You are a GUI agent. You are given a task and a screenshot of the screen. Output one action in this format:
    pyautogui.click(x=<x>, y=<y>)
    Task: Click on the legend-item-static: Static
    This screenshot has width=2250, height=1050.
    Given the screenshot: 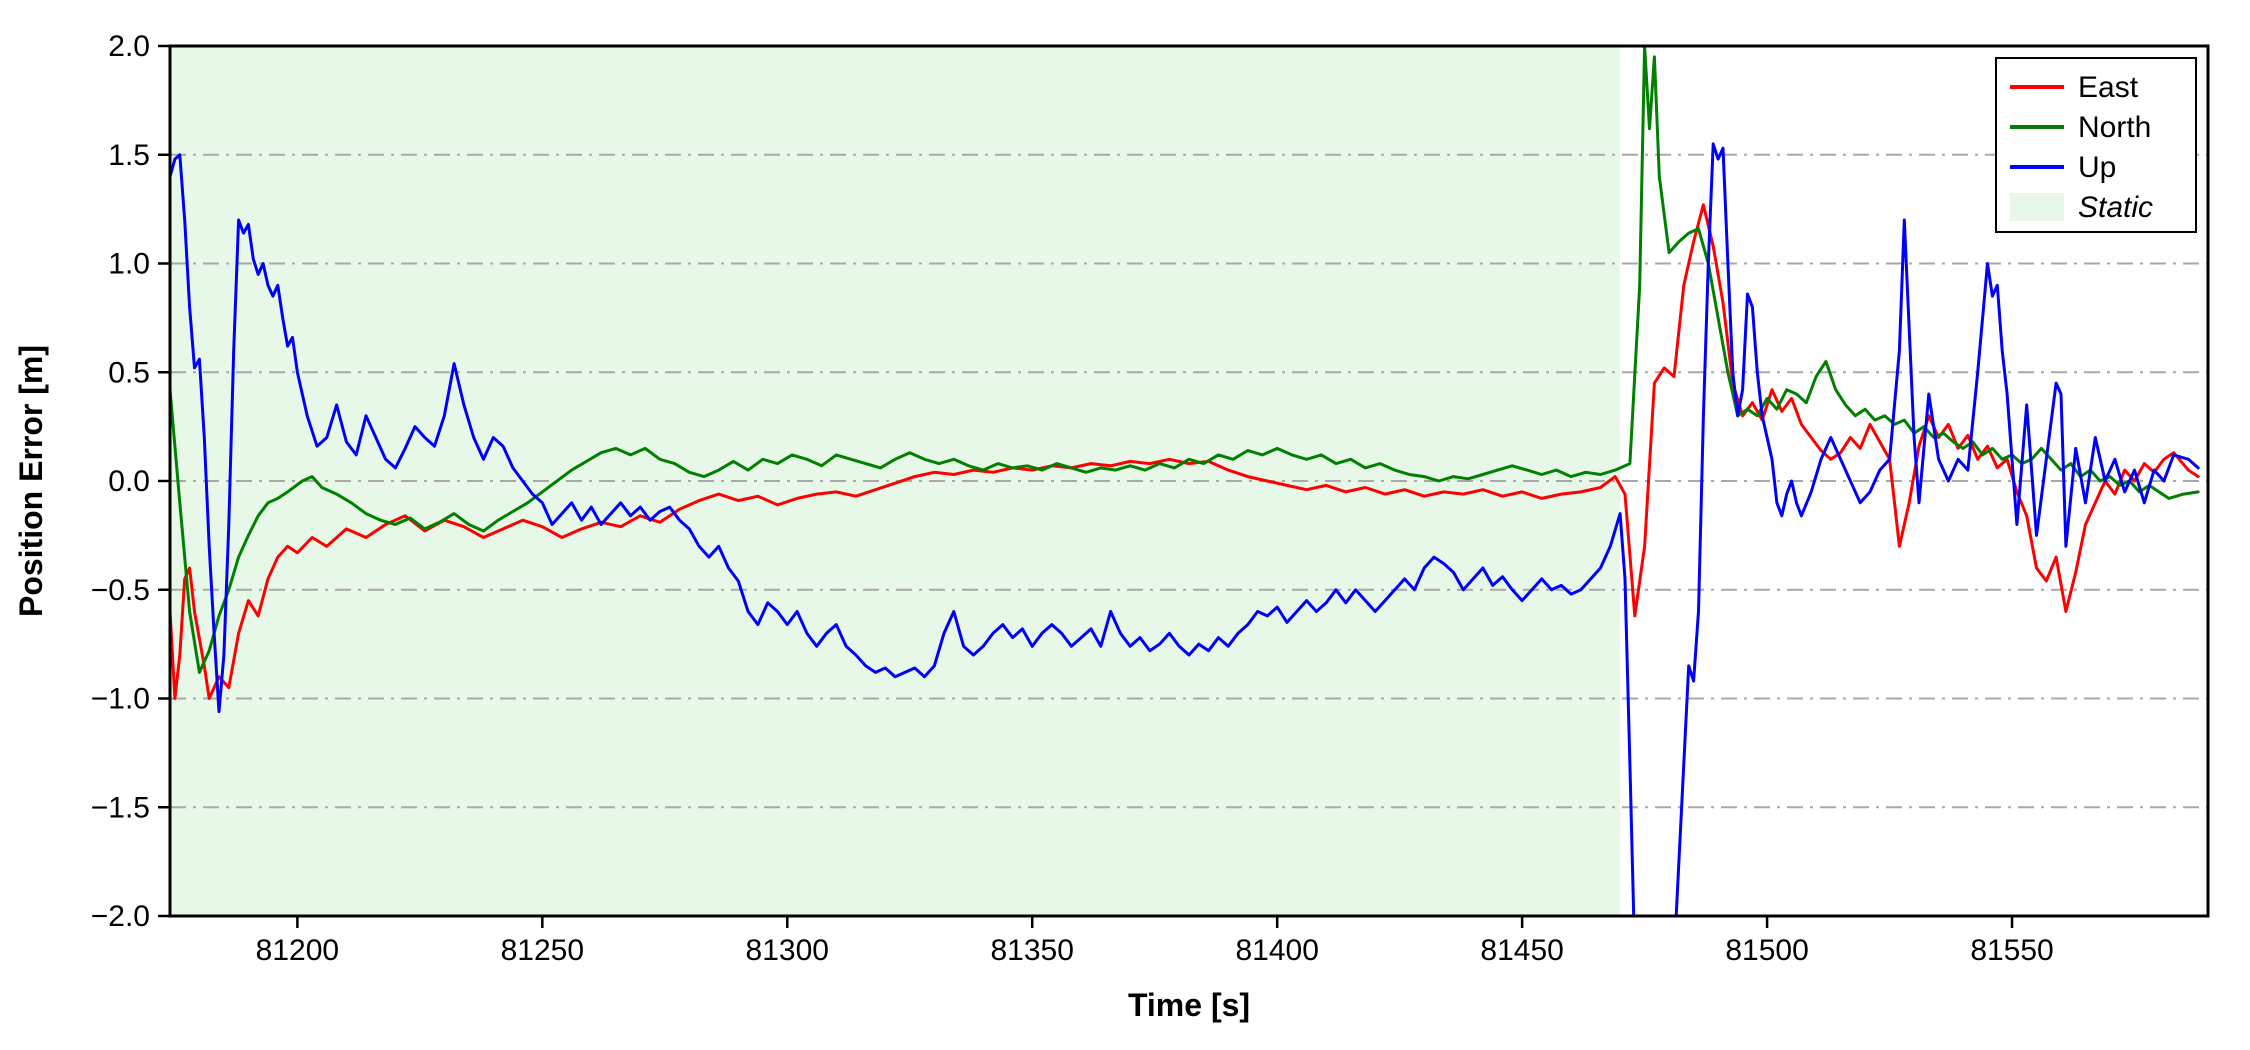 What is the action you would take?
    pyautogui.click(x=2081, y=207)
    